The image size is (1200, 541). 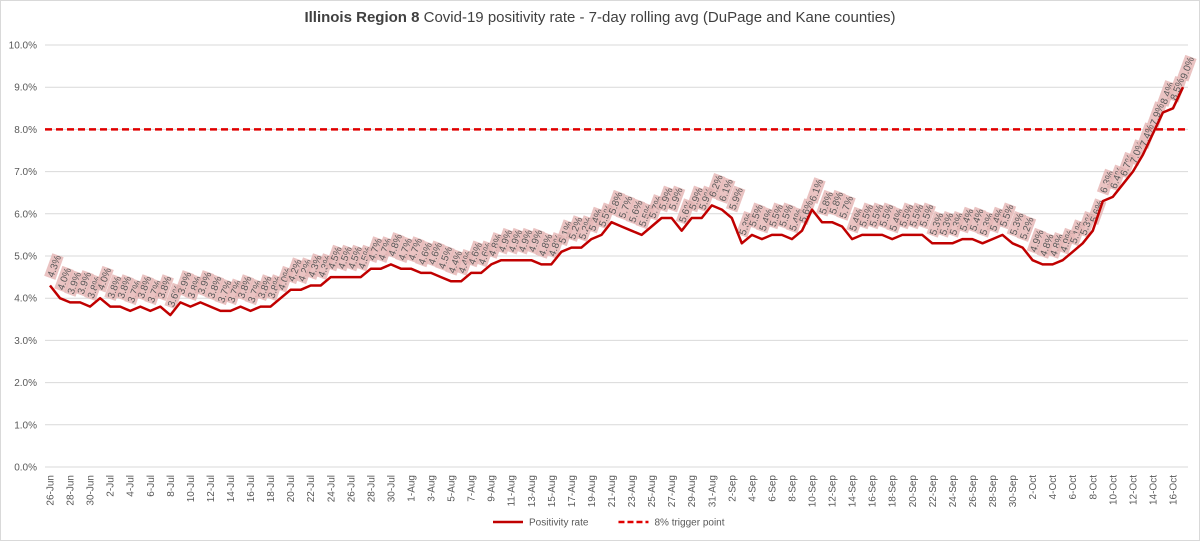 What do you see at coordinates (772, 488) in the screenshot?
I see `x-tick-label: 6-Sep` at bounding box center [772, 488].